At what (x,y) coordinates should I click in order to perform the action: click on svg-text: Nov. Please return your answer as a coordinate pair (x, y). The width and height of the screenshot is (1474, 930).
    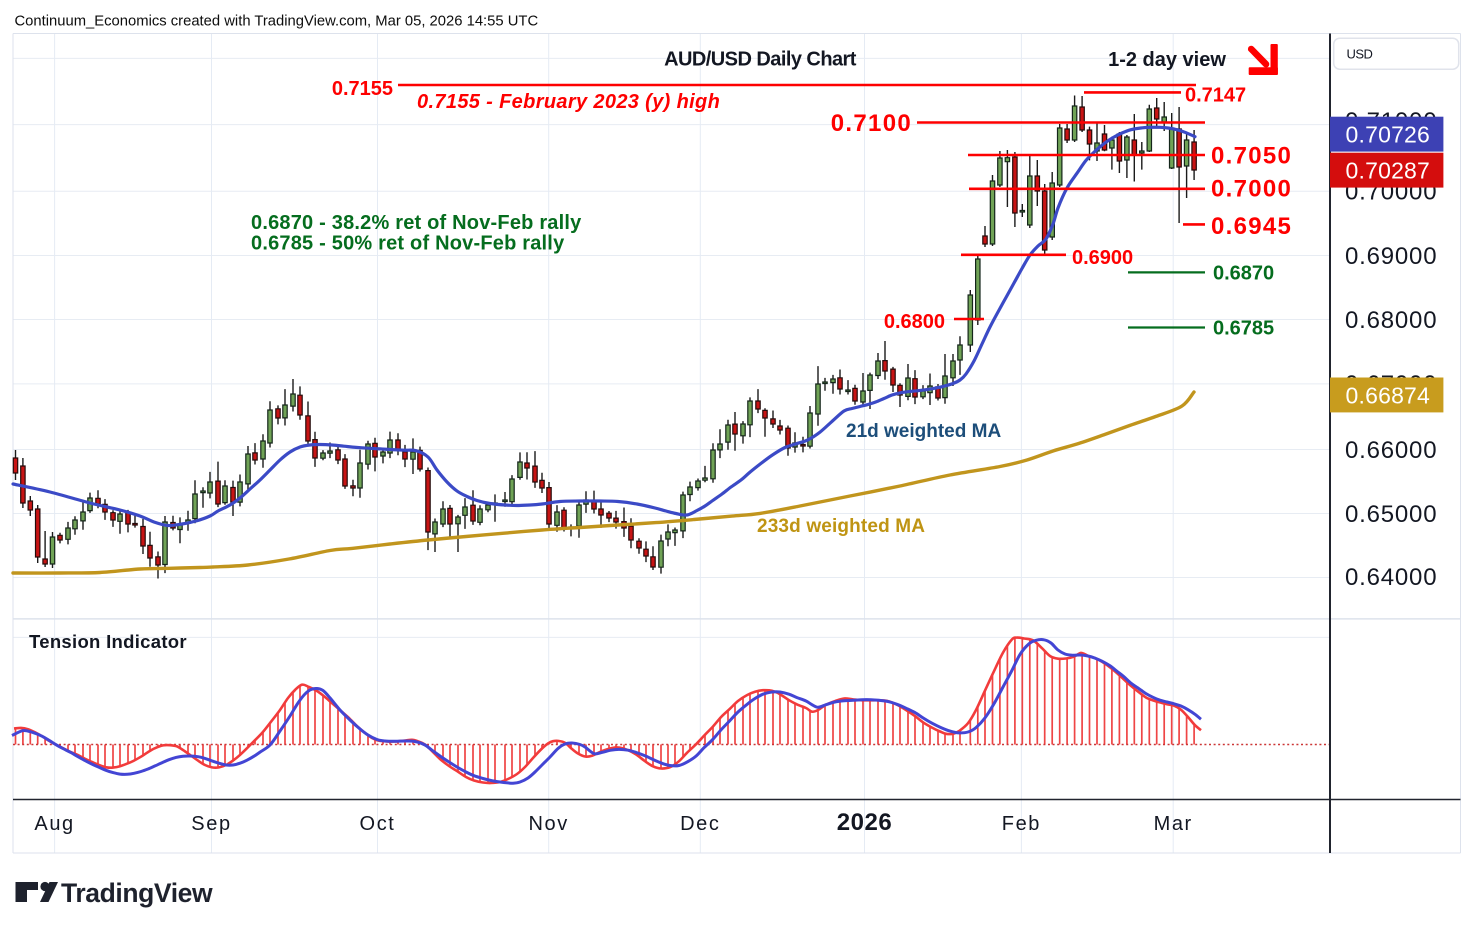
    Looking at the image, I should click on (549, 824).